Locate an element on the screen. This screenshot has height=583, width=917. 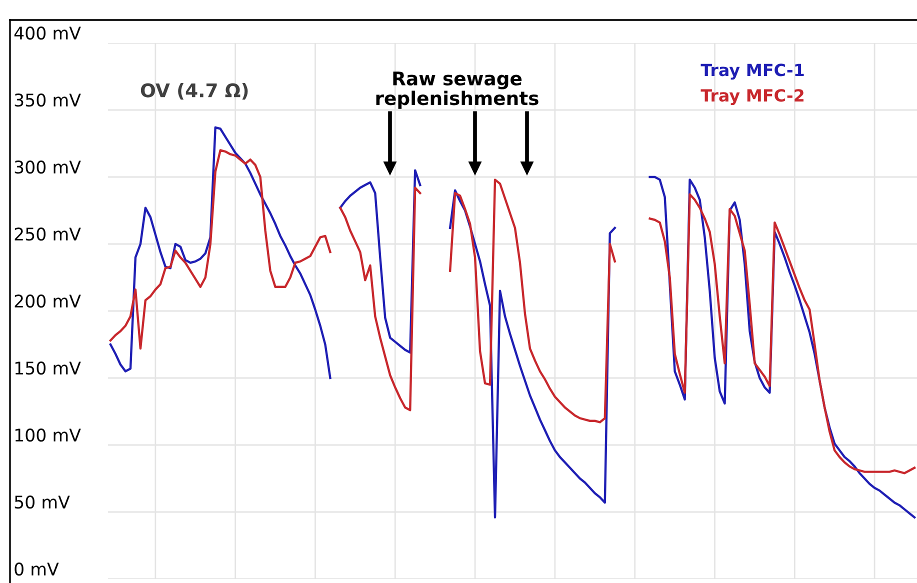
y-tick-label: 250 mV is located at coordinates (47, 234).